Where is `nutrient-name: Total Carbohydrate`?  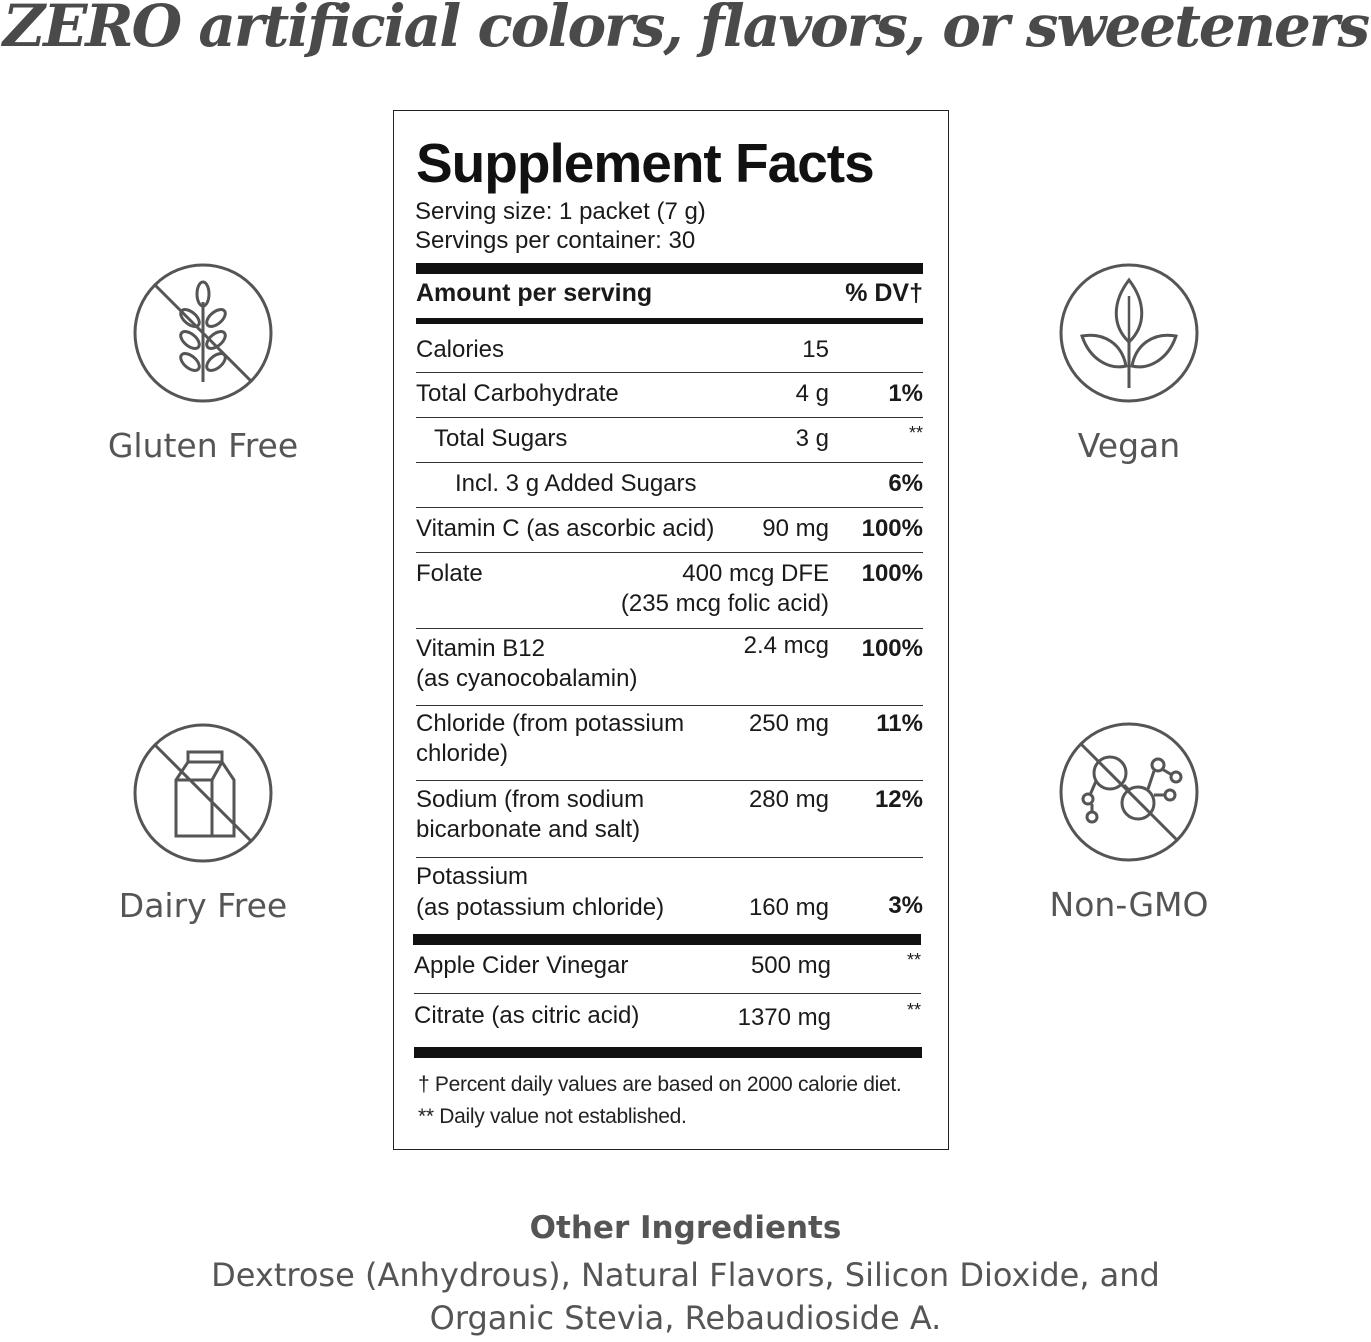 nutrient-name: Total Carbohydrate is located at coordinates (517, 393).